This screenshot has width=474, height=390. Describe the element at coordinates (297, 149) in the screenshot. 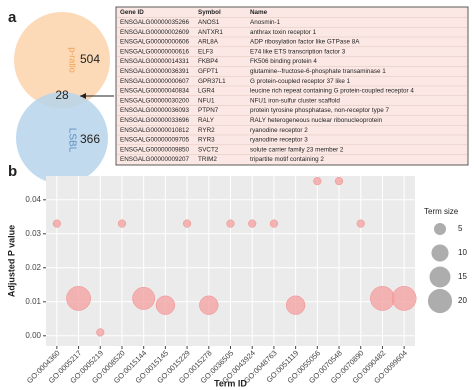

I see `table-cell: solute carrier family 23 member 2` at that location.